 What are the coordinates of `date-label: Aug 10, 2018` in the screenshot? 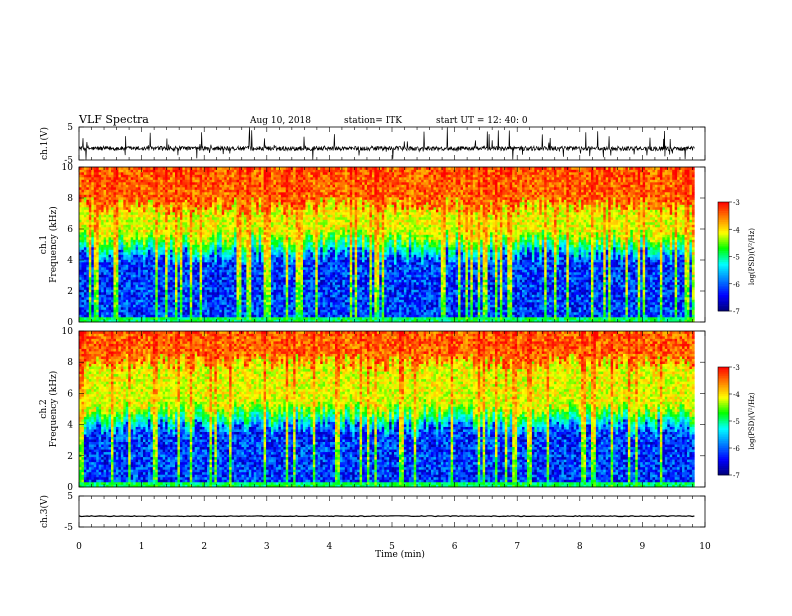 It's located at (280, 121).